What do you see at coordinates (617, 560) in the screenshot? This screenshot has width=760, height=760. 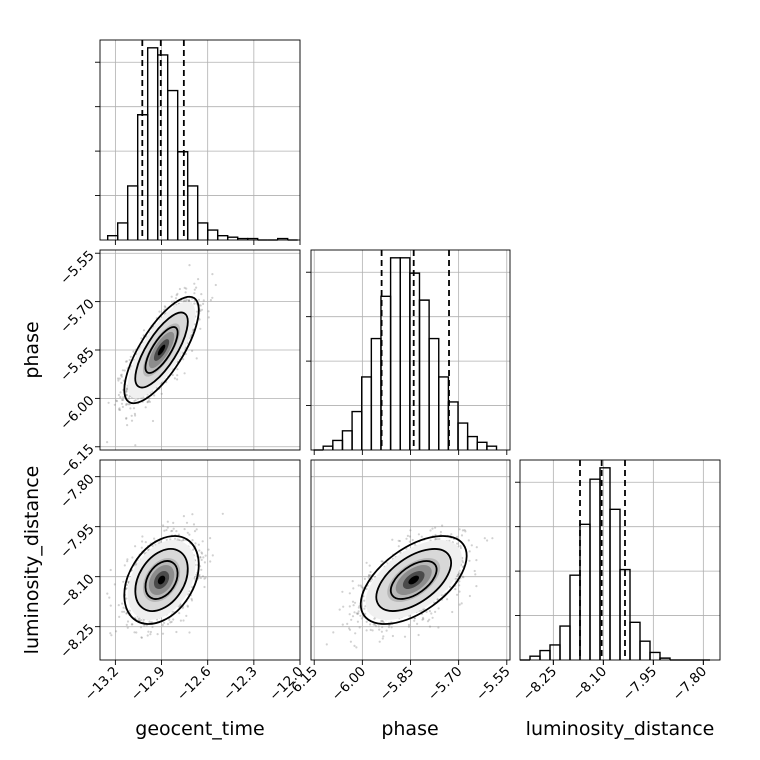 I see `histogram-luminosity_distance` at bounding box center [617, 560].